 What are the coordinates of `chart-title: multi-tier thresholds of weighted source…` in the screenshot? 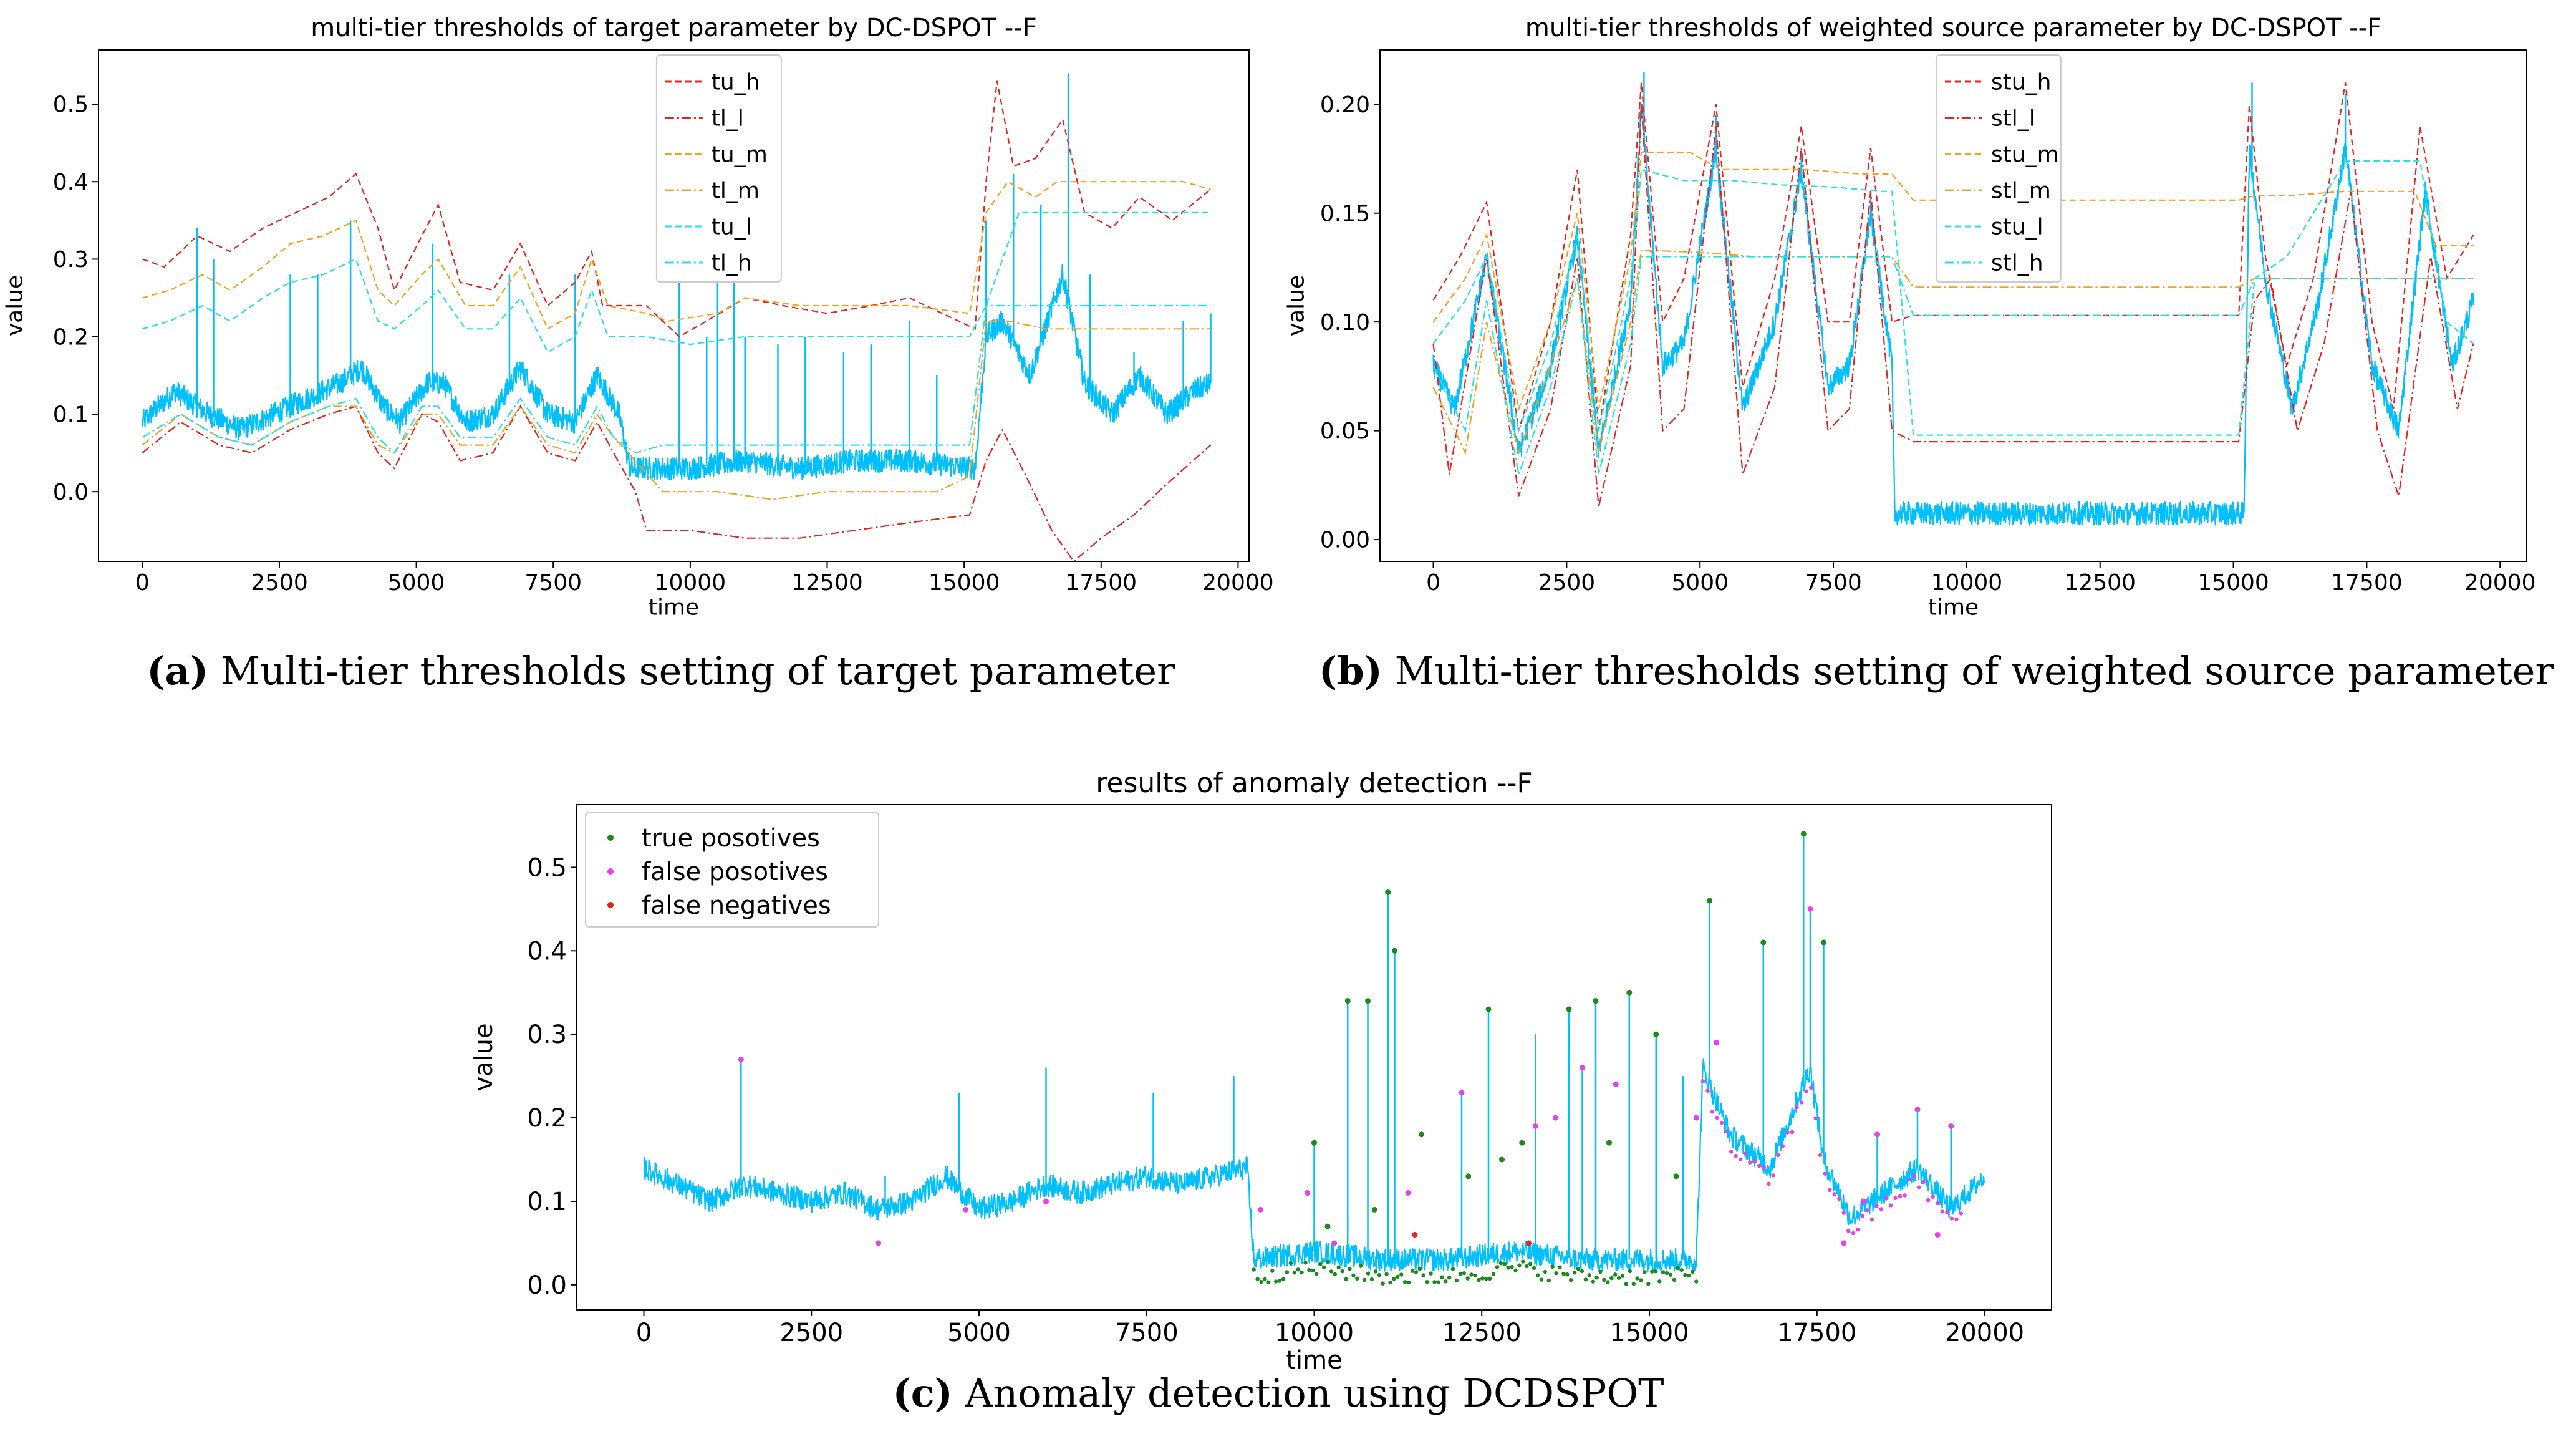 It's located at (1953, 28).